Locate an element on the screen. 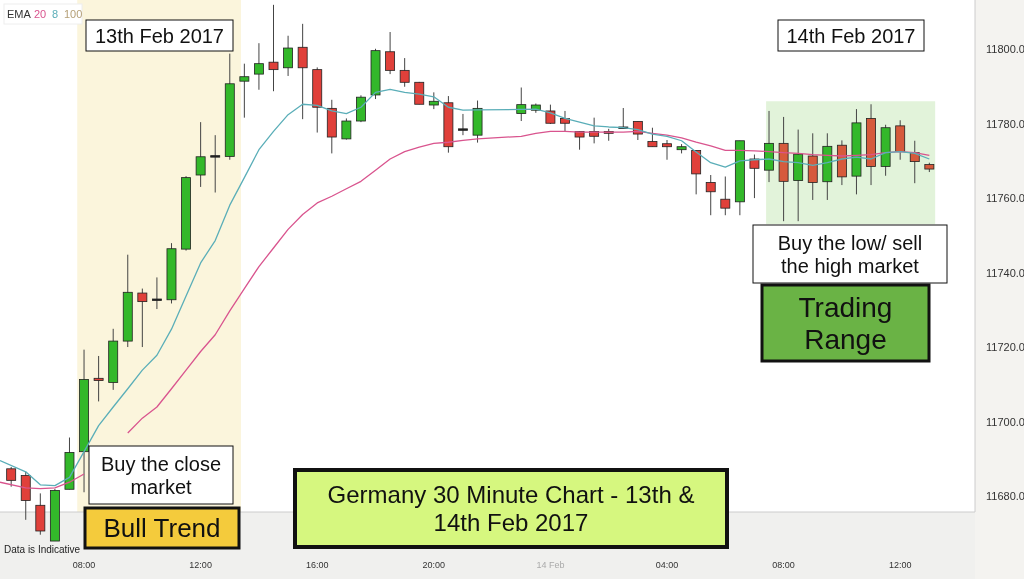 This screenshot has width=1024, height=579. y-tick-label: 11700.0 is located at coordinates (1005, 421).